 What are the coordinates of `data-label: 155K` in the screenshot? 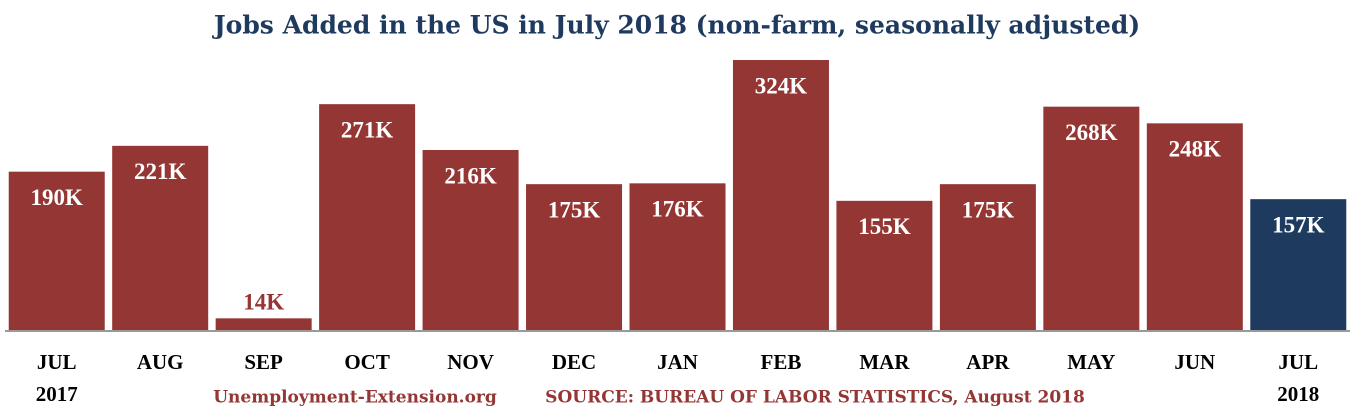 It's located at (884, 226).